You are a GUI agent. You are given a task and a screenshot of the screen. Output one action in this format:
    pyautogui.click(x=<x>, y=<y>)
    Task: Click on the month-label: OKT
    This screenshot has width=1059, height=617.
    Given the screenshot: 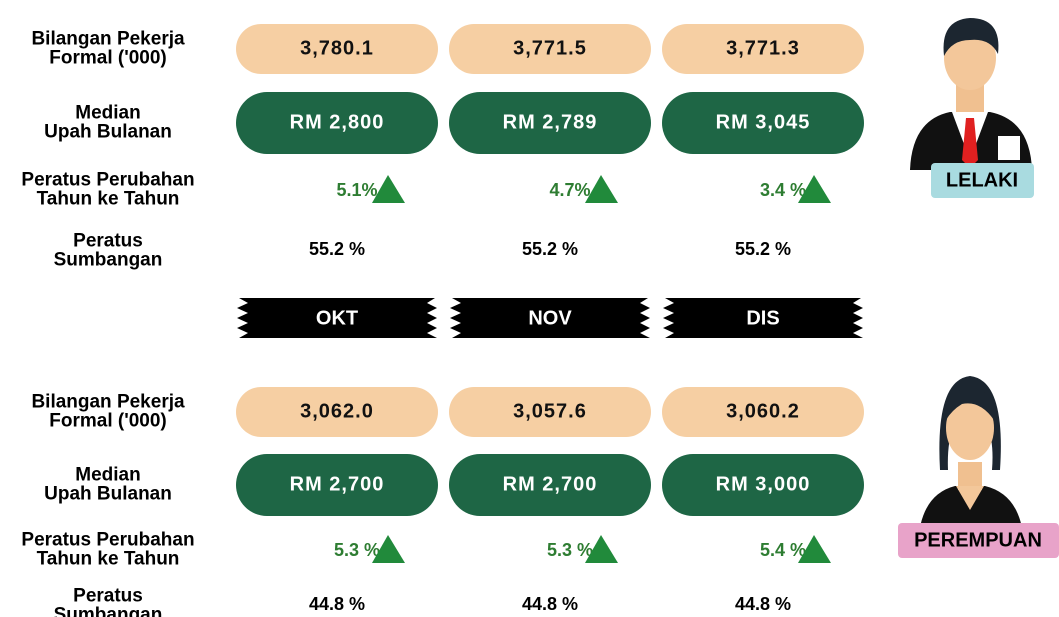 What is the action you would take?
    pyautogui.click(x=337, y=318)
    